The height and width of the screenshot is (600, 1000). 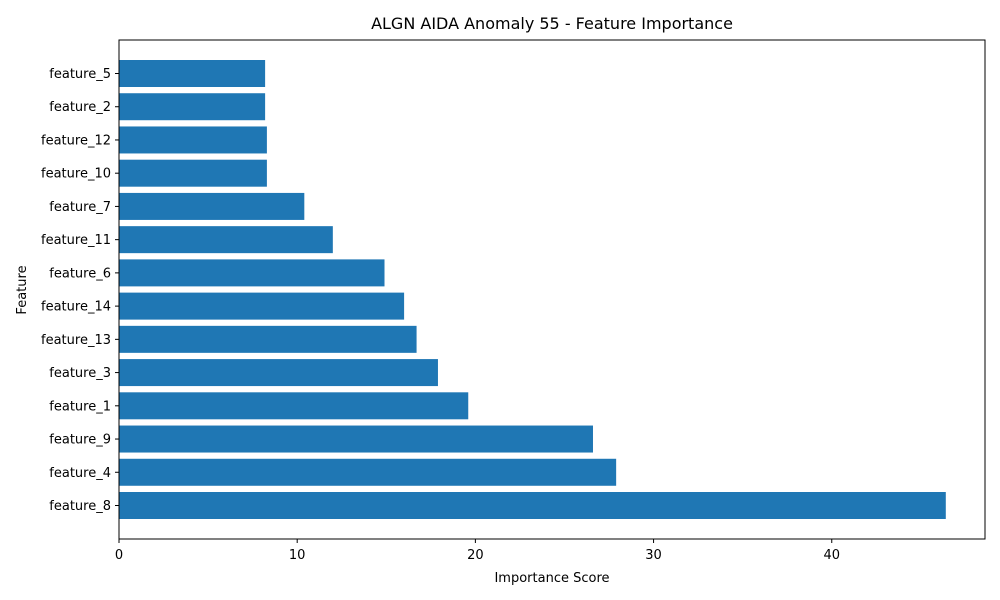 I want to click on y-tick-label: feature_2, so click(x=80, y=107).